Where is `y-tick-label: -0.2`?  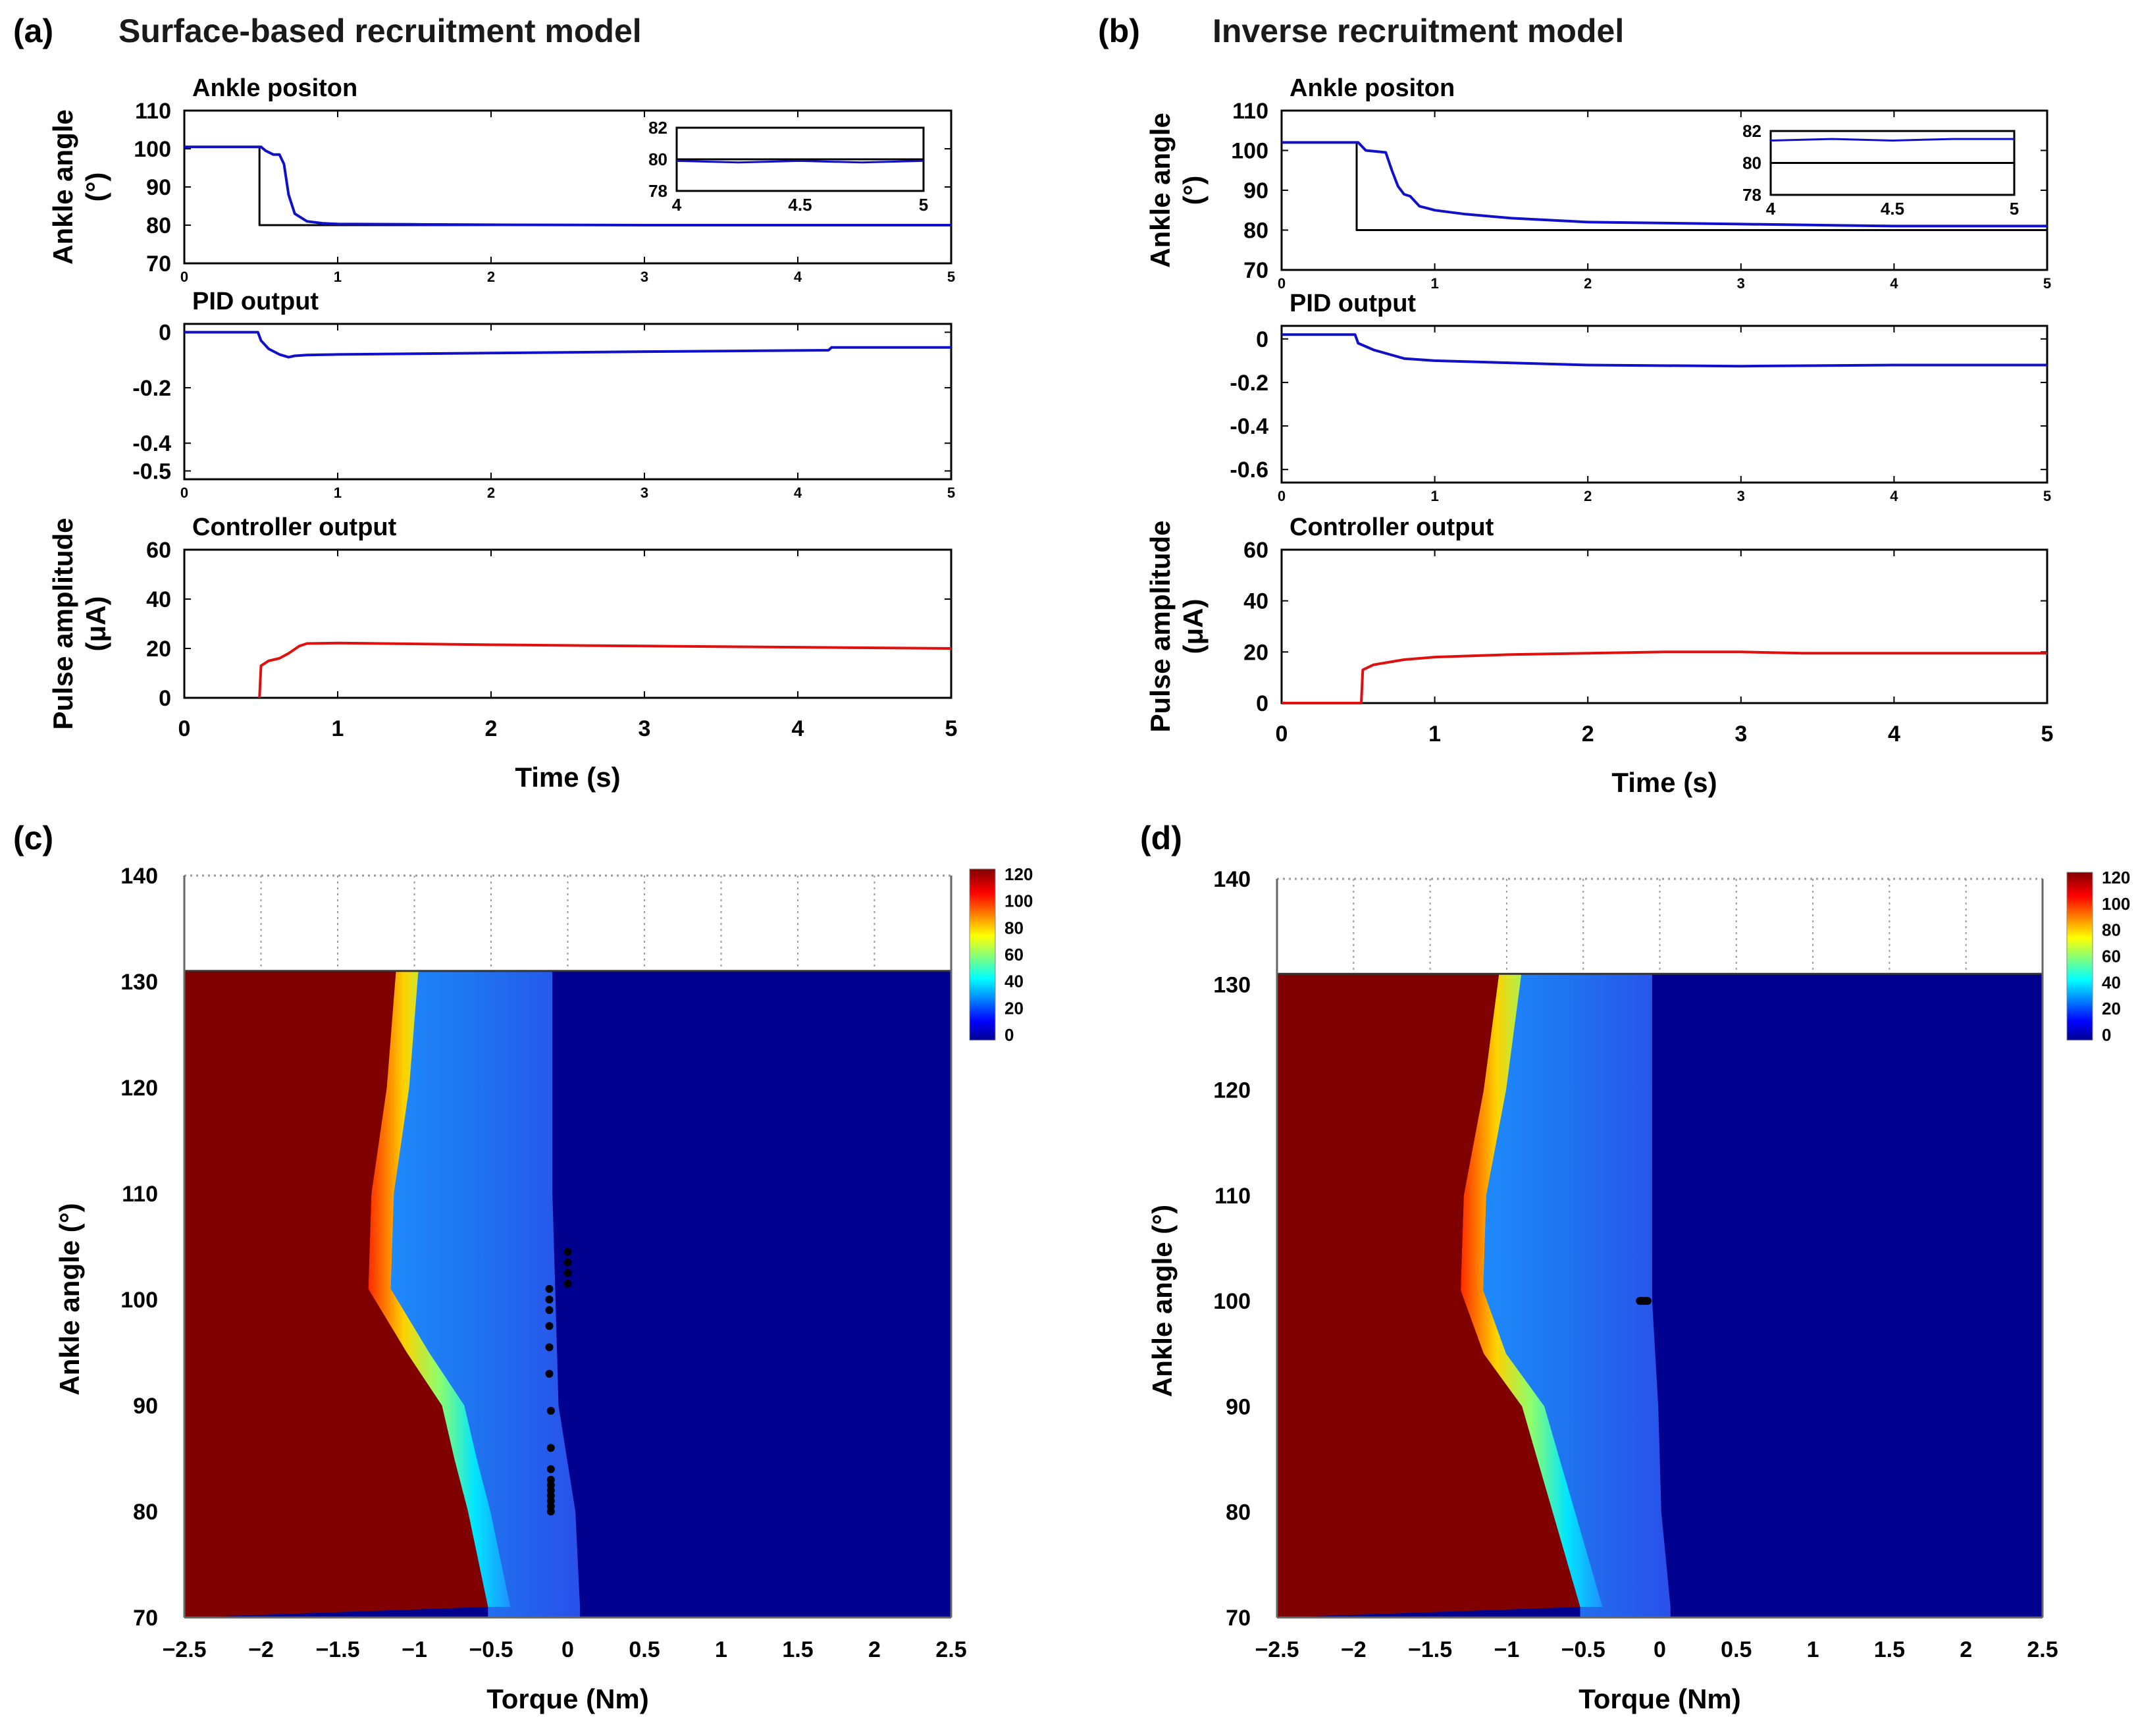
y-tick-label: -0.2 is located at coordinates (1249, 383).